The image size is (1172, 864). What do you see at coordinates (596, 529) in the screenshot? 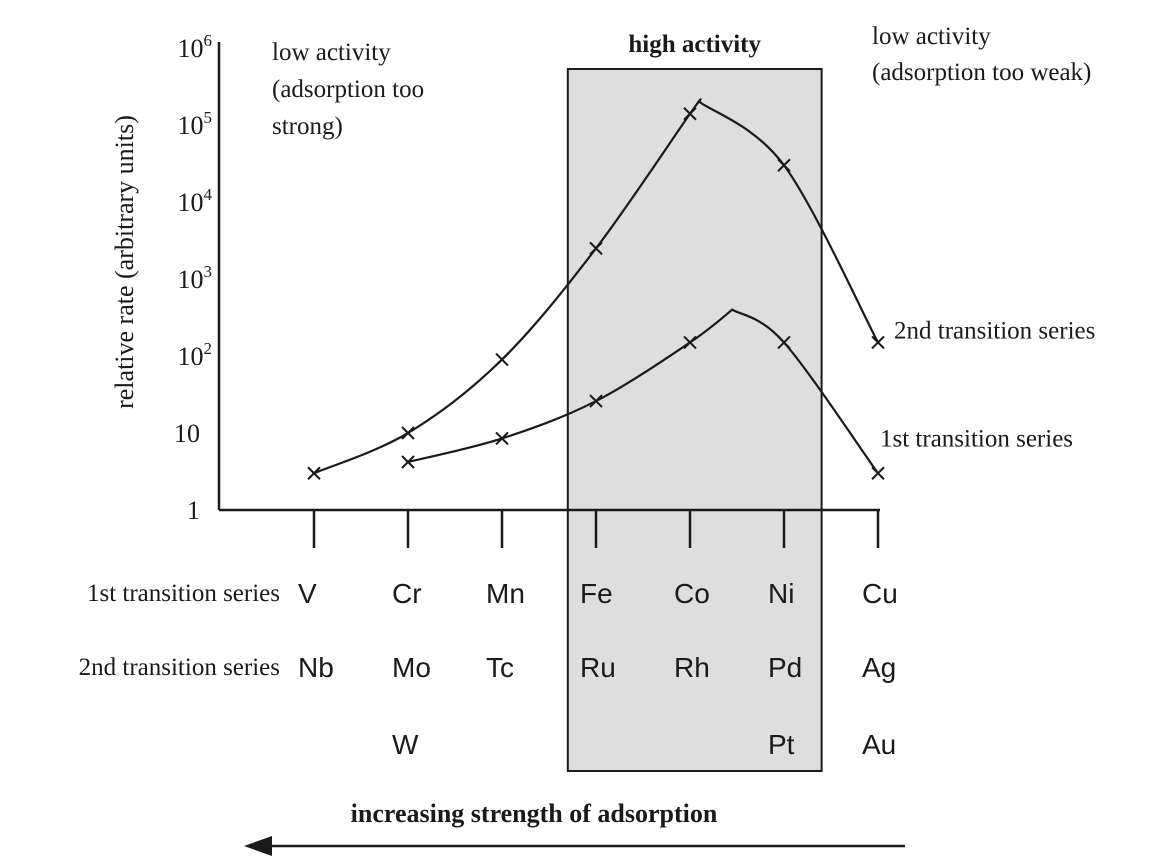
I see `x-ticks` at bounding box center [596, 529].